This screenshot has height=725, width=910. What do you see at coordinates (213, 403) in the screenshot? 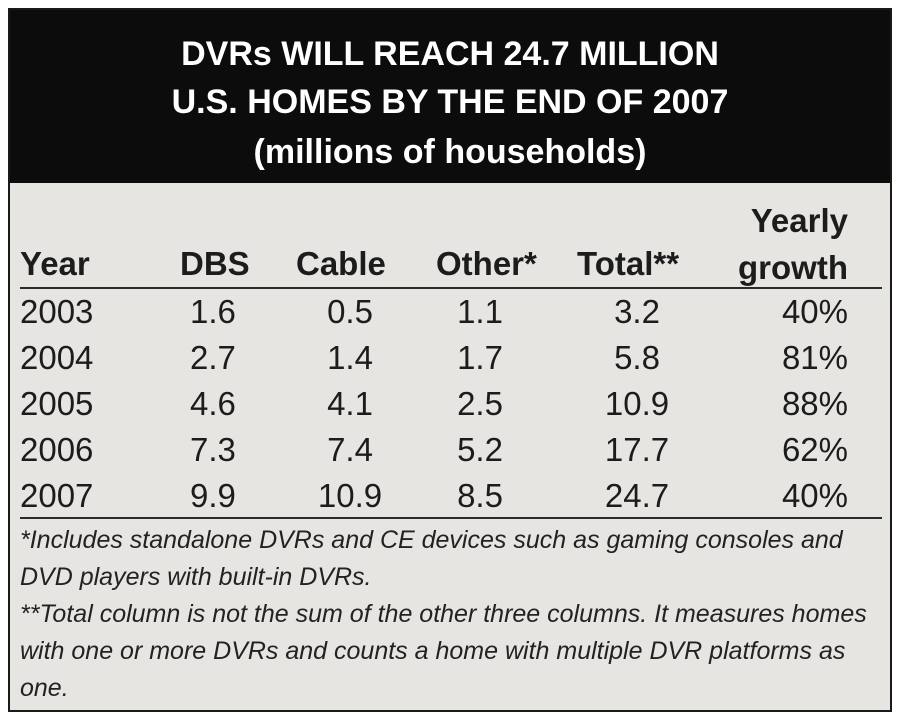
I see `cell-dbs: 4.6` at bounding box center [213, 403].